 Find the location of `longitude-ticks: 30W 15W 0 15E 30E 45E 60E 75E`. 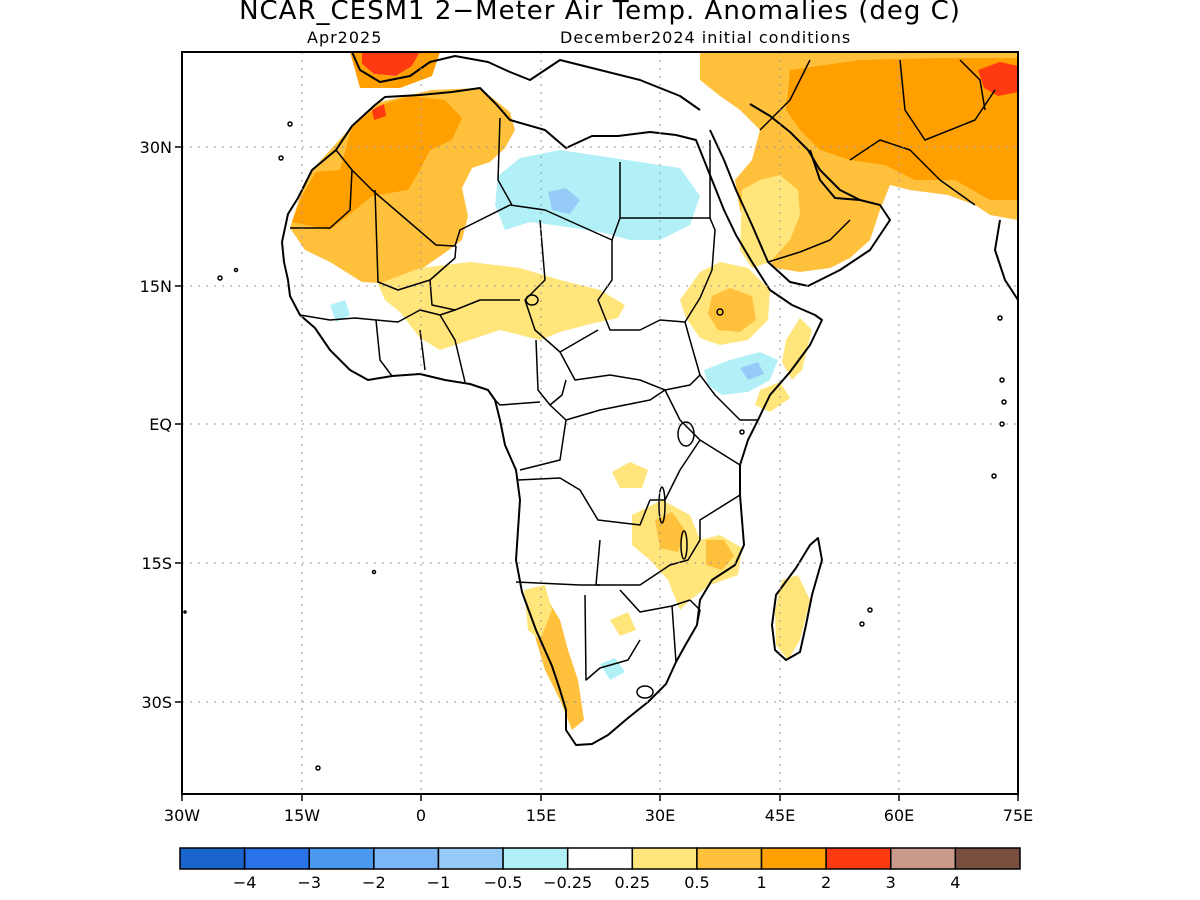

longitude-ticks: 30W 15W 0 15E 30E 45E 60E 75E is located at coordinates (598, 809).